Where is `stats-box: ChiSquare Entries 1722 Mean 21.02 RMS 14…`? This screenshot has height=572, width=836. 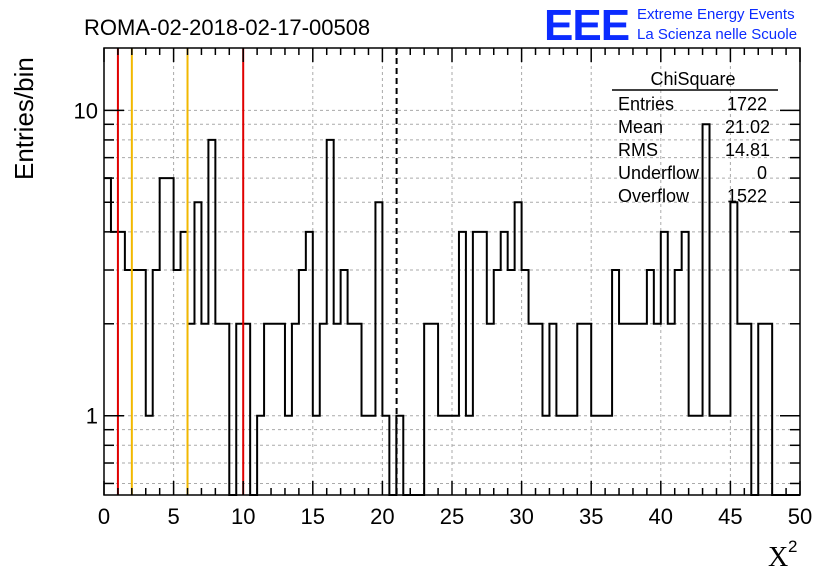 stats-box: ChiSquare Entries 1722 Mean 21.02 RMS 14… is located at coordinates (695, 137).